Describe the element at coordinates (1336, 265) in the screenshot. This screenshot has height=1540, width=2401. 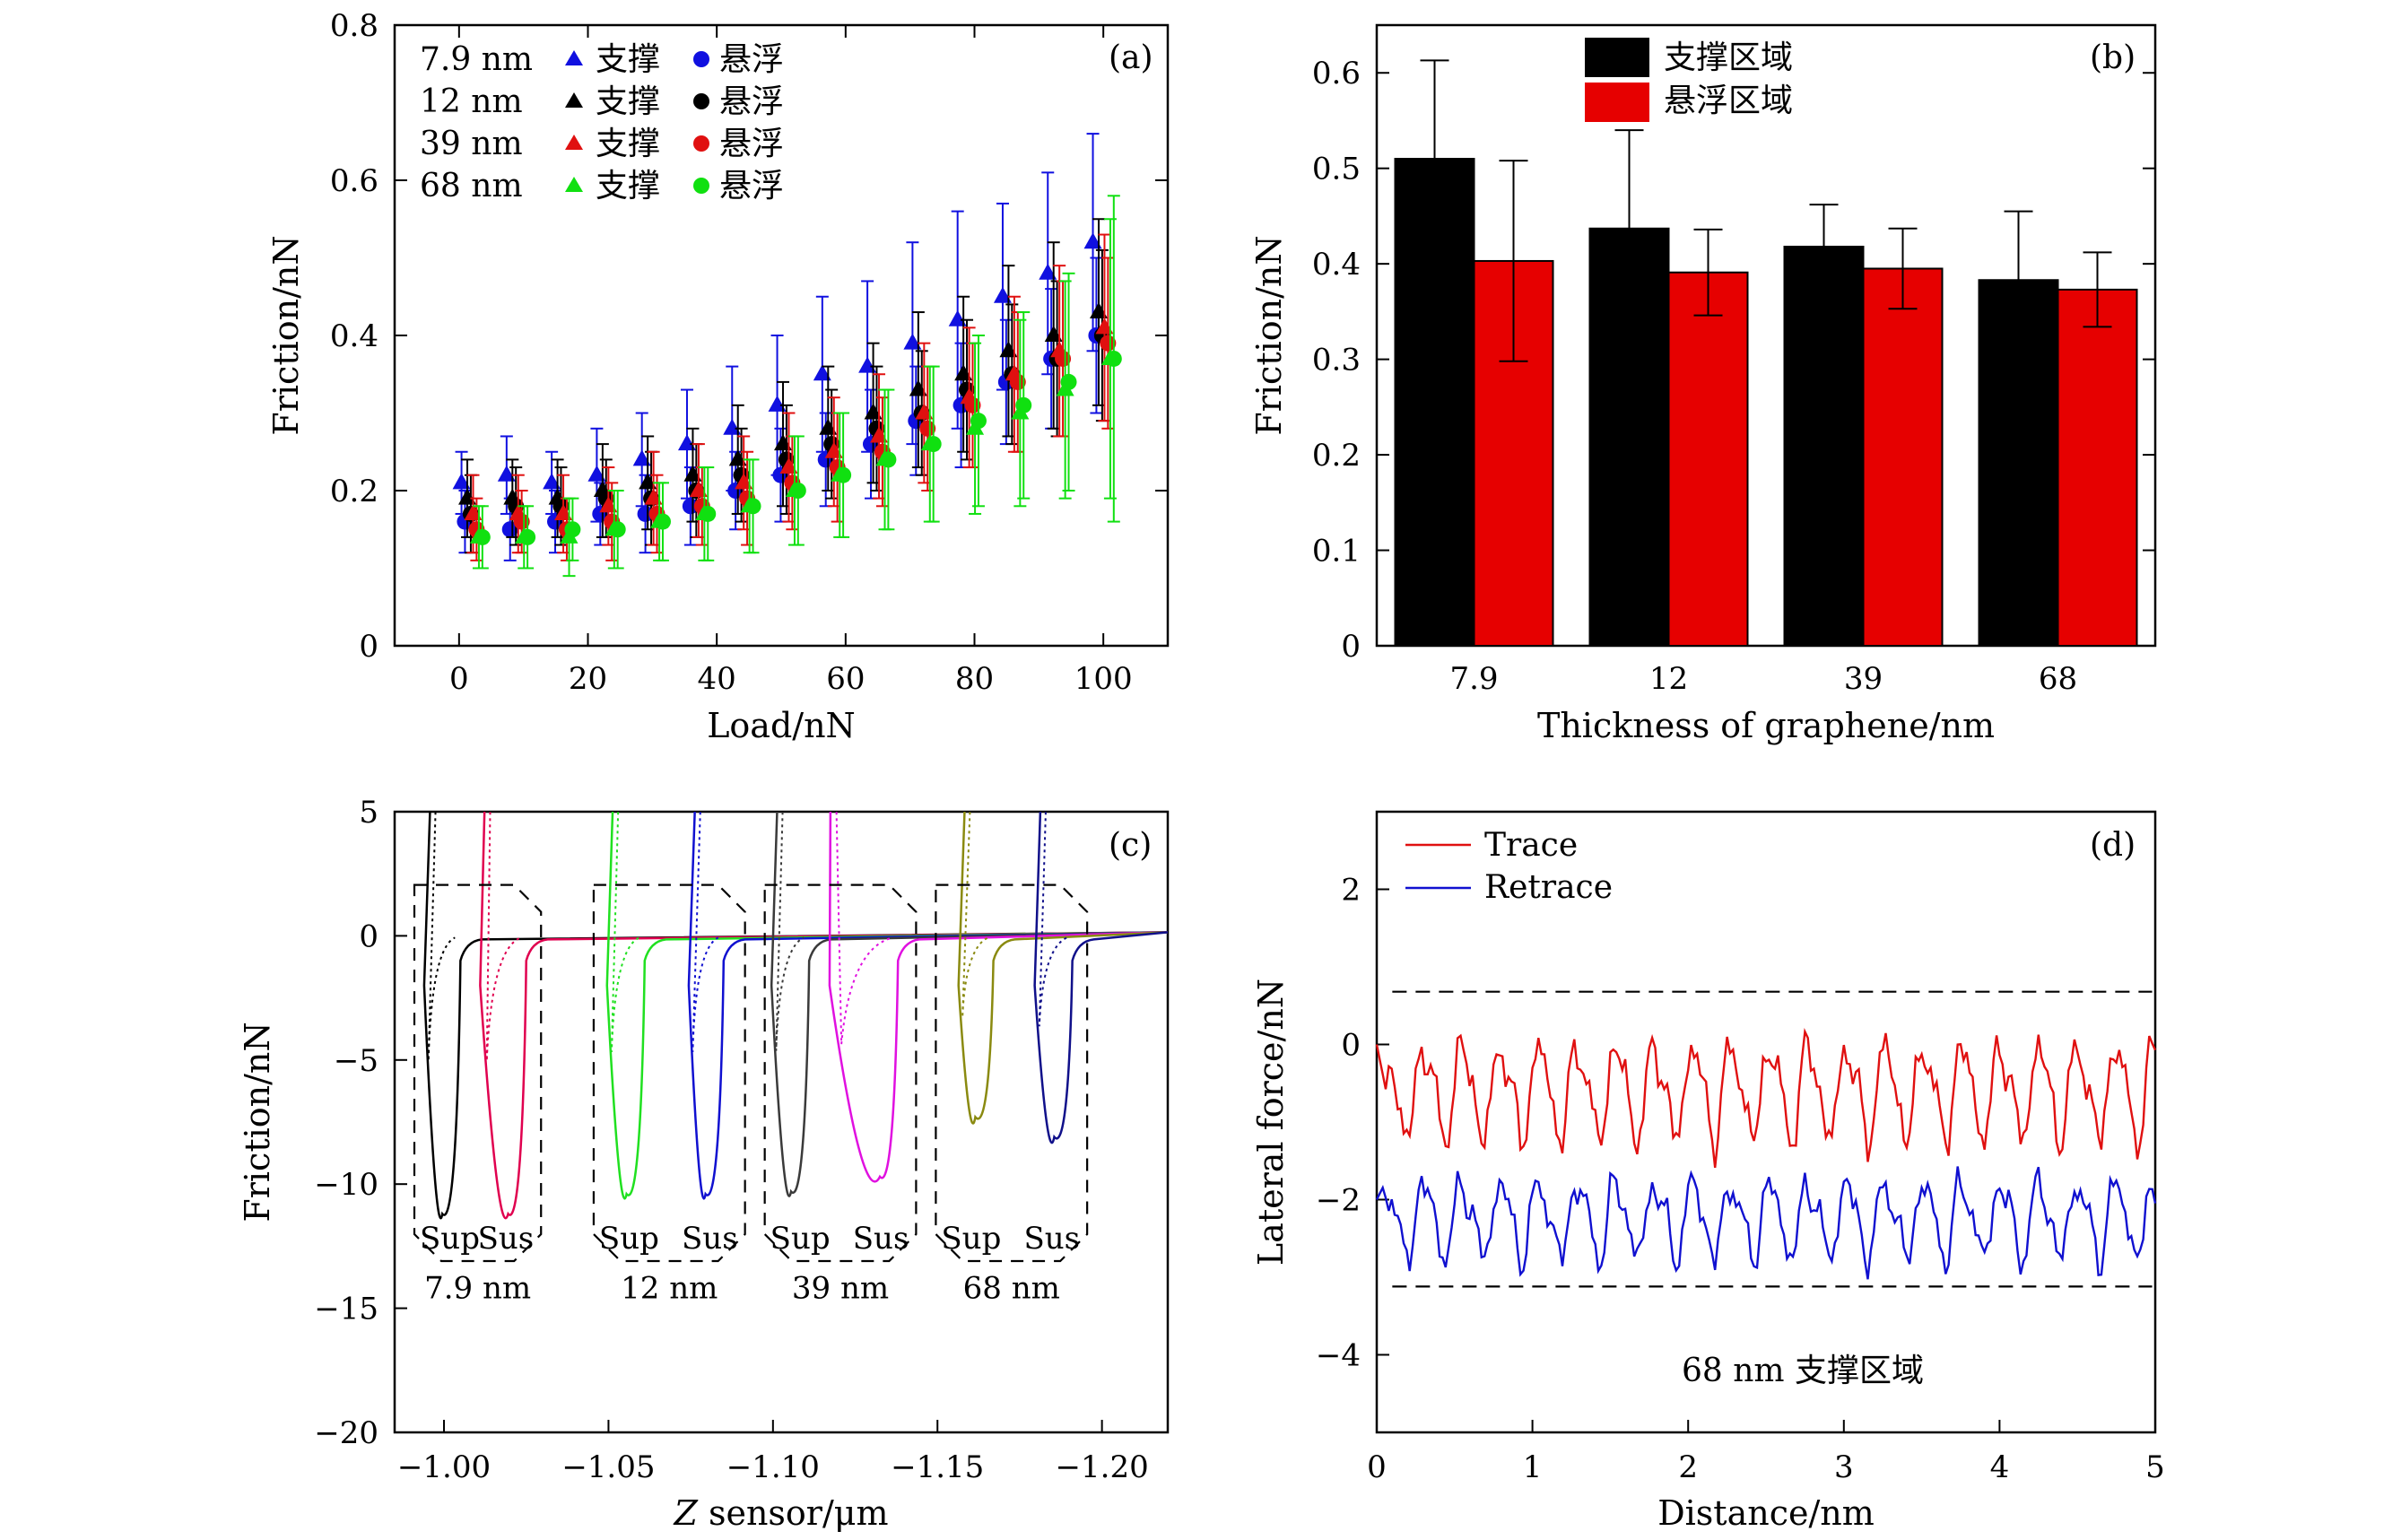
I see `y-tick-label: 0.4` at that location.